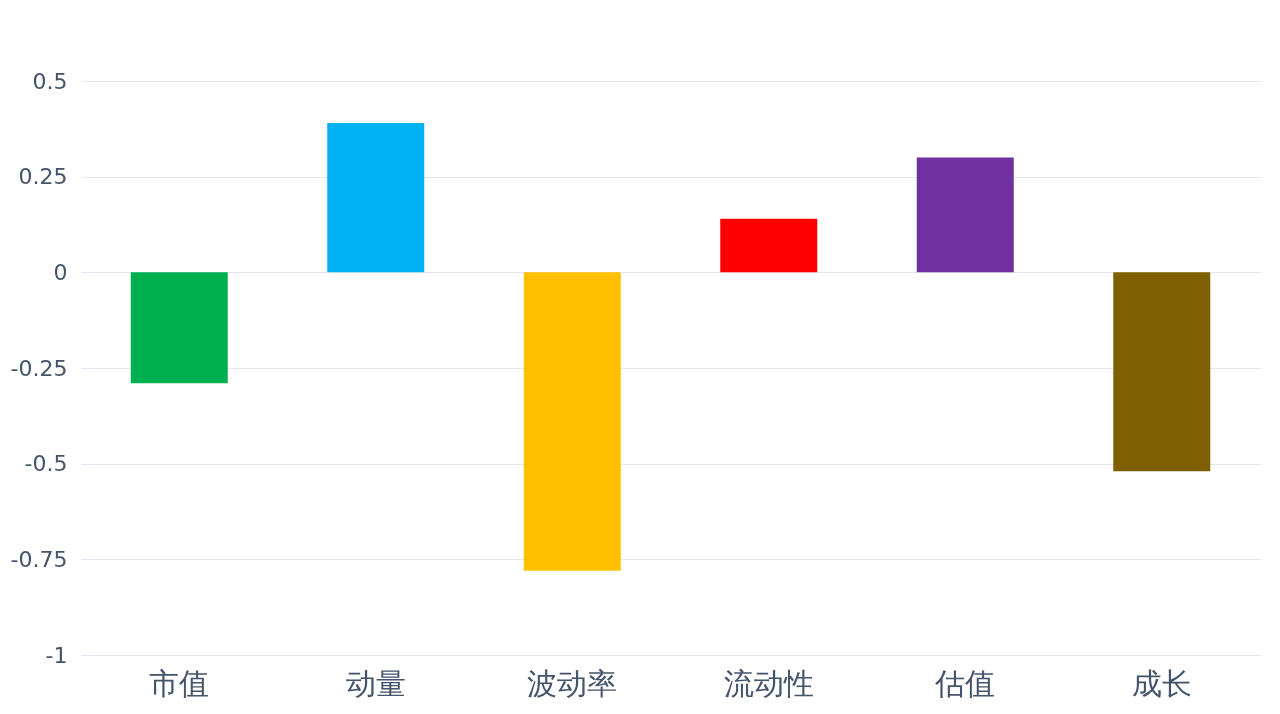  Describe the element at coordinates (39, 559) in the screenshot. I see `y-tick-label: -0.75` at that location.